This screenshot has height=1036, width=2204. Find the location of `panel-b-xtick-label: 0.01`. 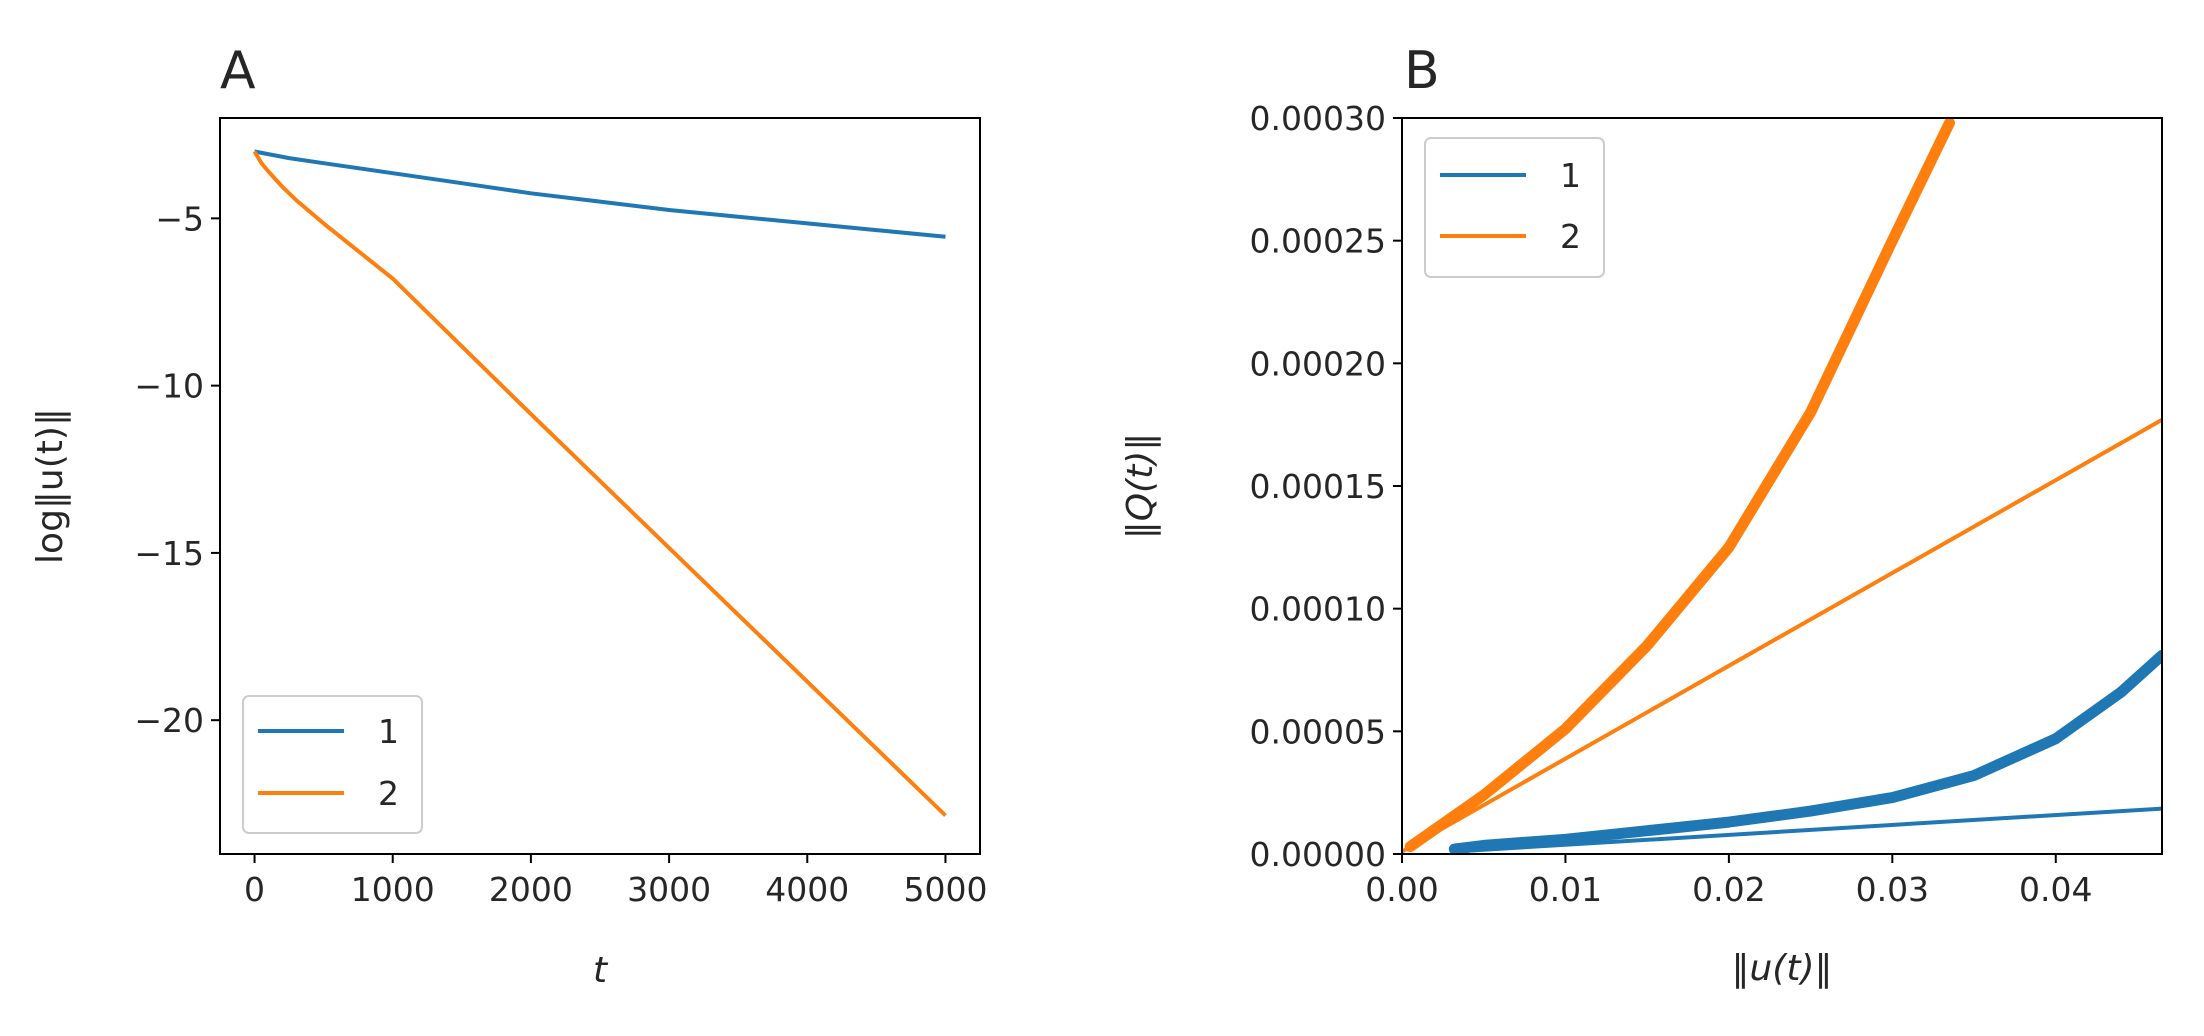

panel-b-xtick-label: 0.01 is located at coordinates (1565, 889).